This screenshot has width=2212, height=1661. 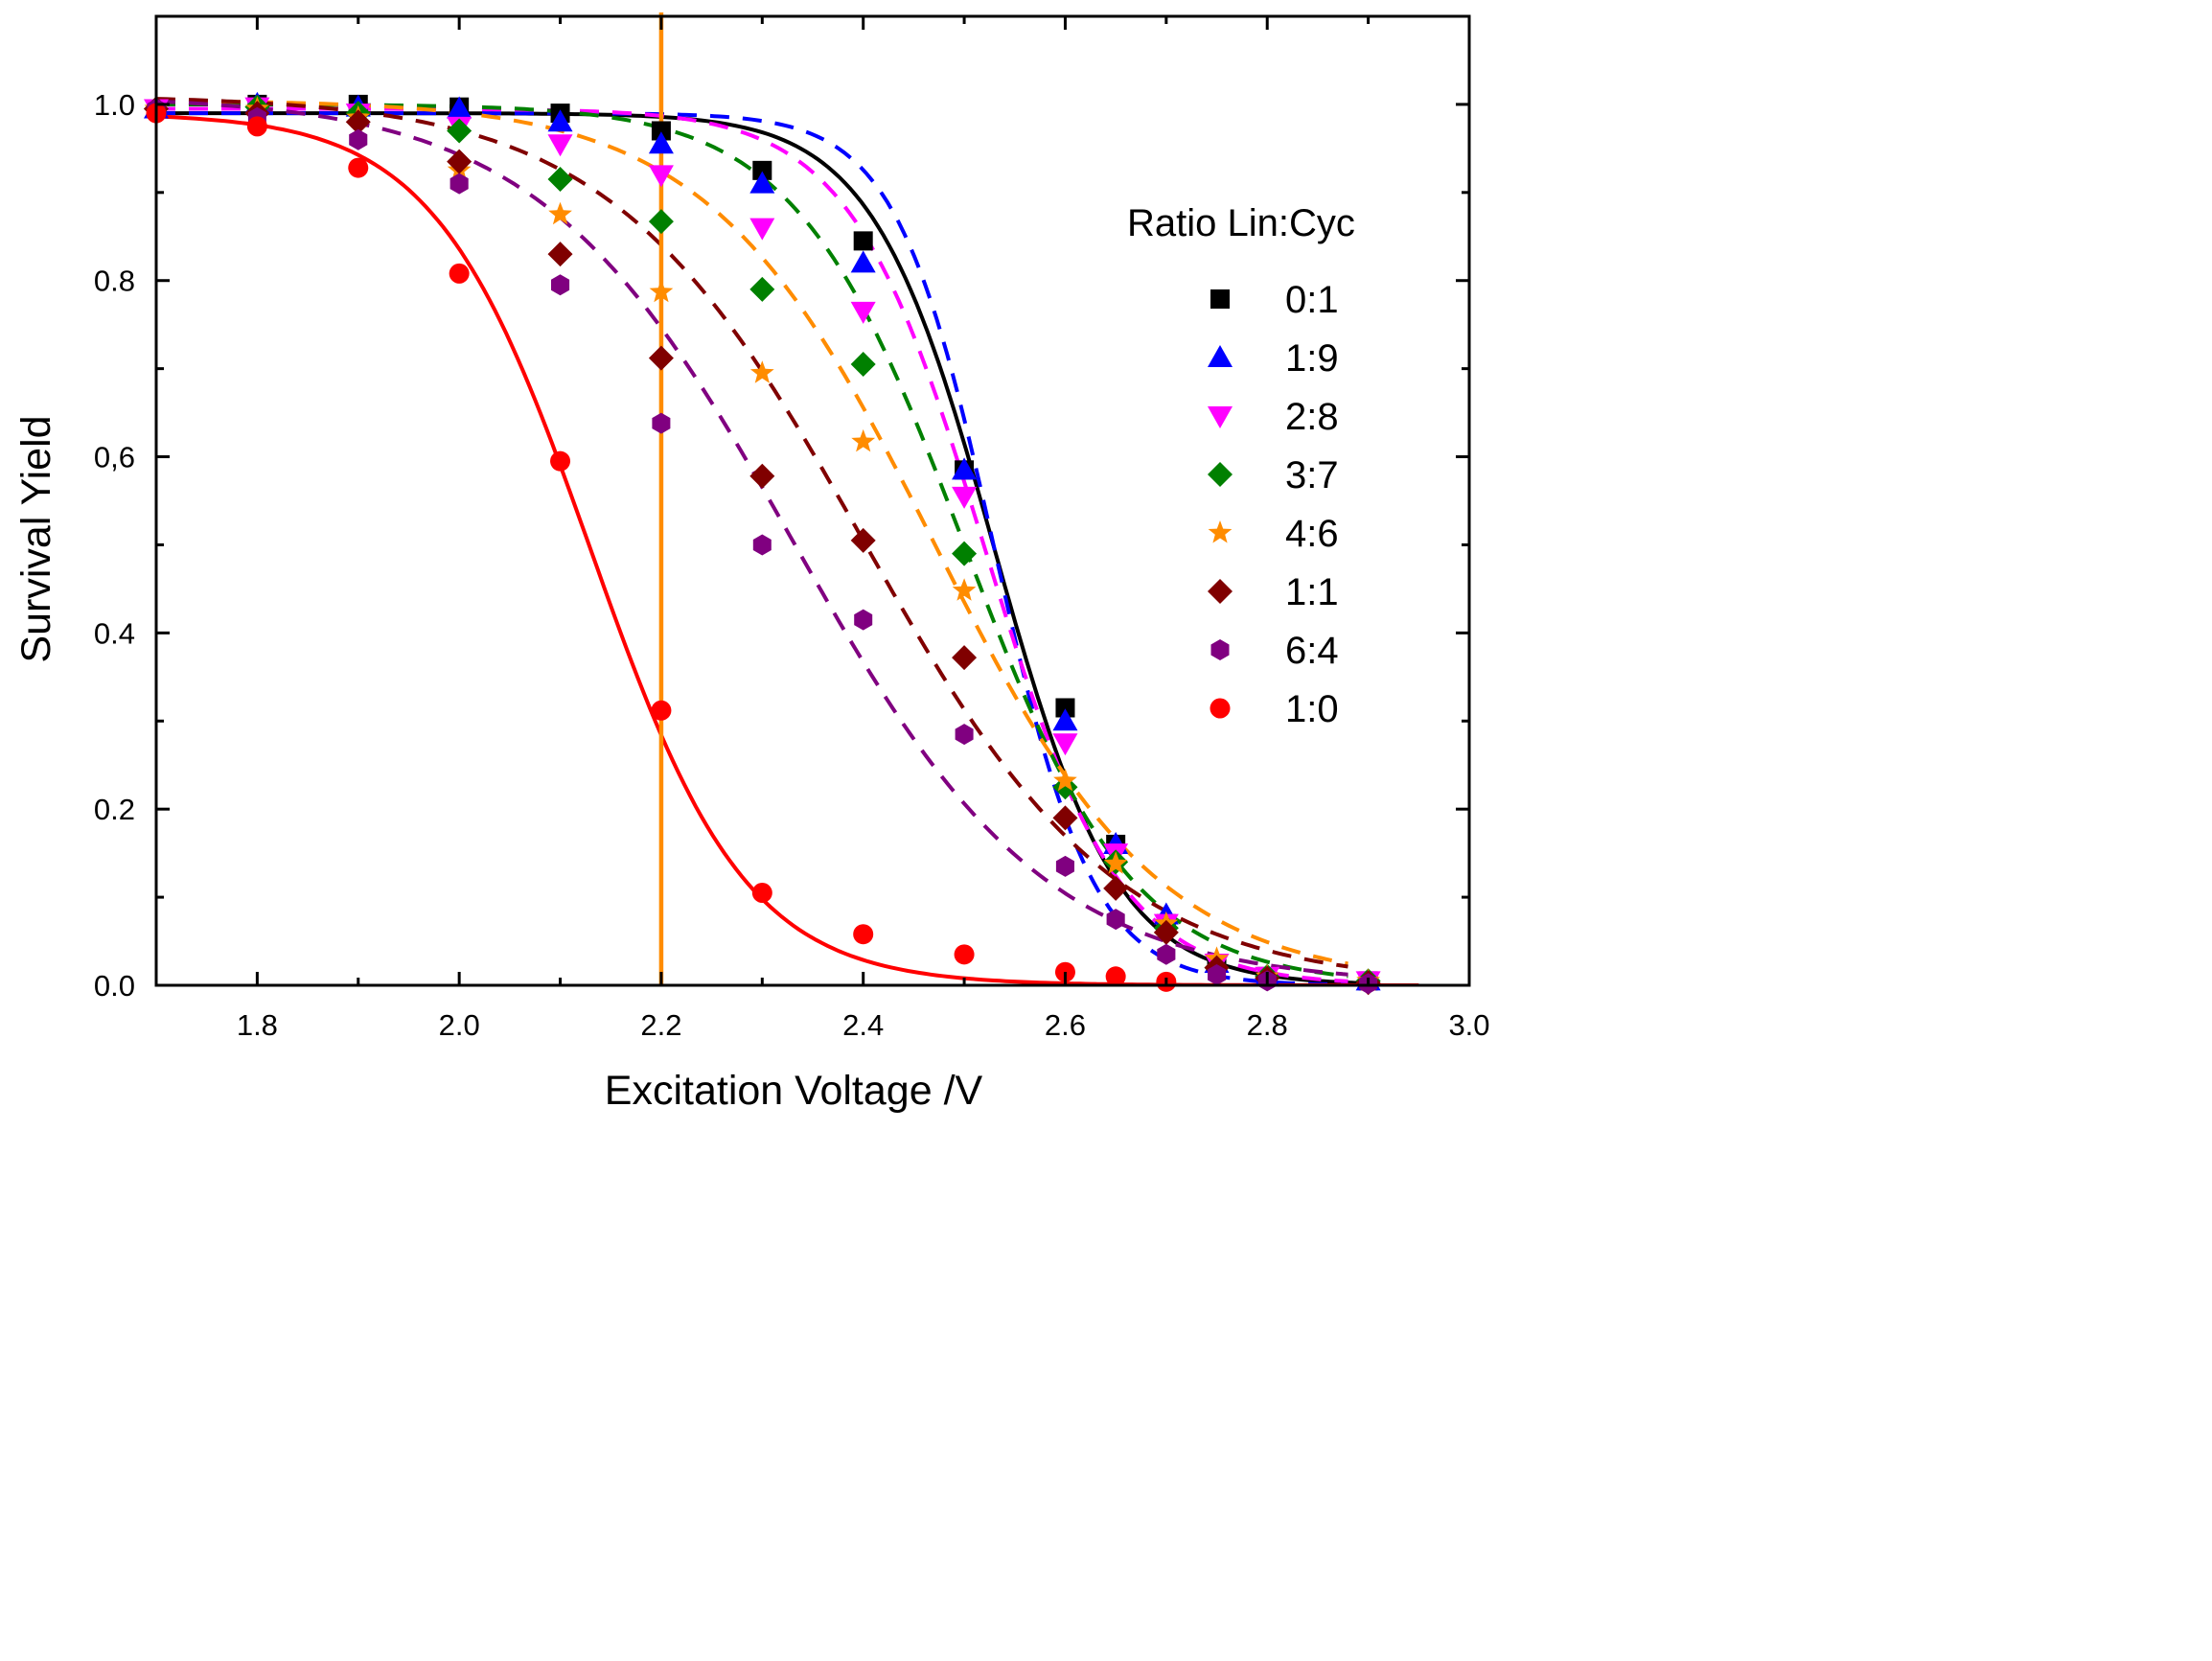 I want to click on y-tick-label: 0.2, so click(x=115, y=809).